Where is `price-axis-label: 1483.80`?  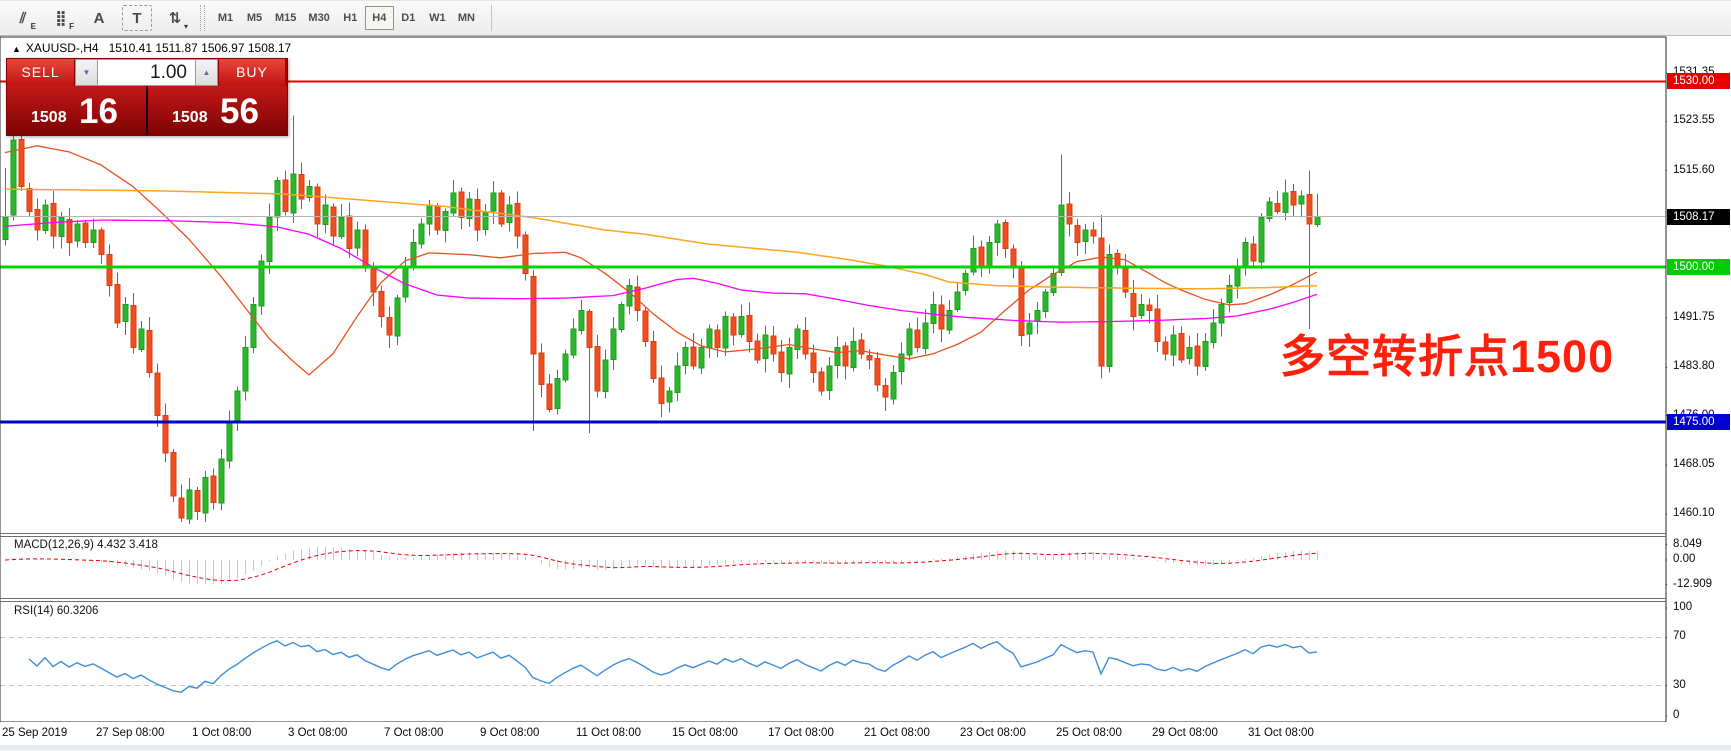
price-axis-label: 1483.80 is located at coordinates (1694, 366).